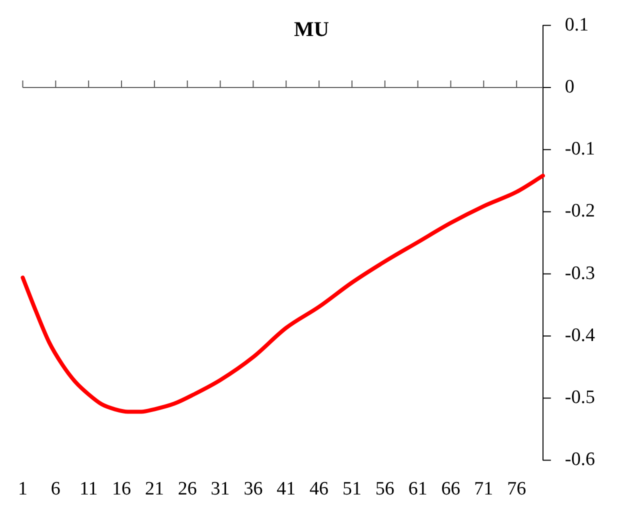 Image resolution: width=617 pixels, height=523 pixels. I want to click on y-tick-label: -0.4, so click(580, 335).